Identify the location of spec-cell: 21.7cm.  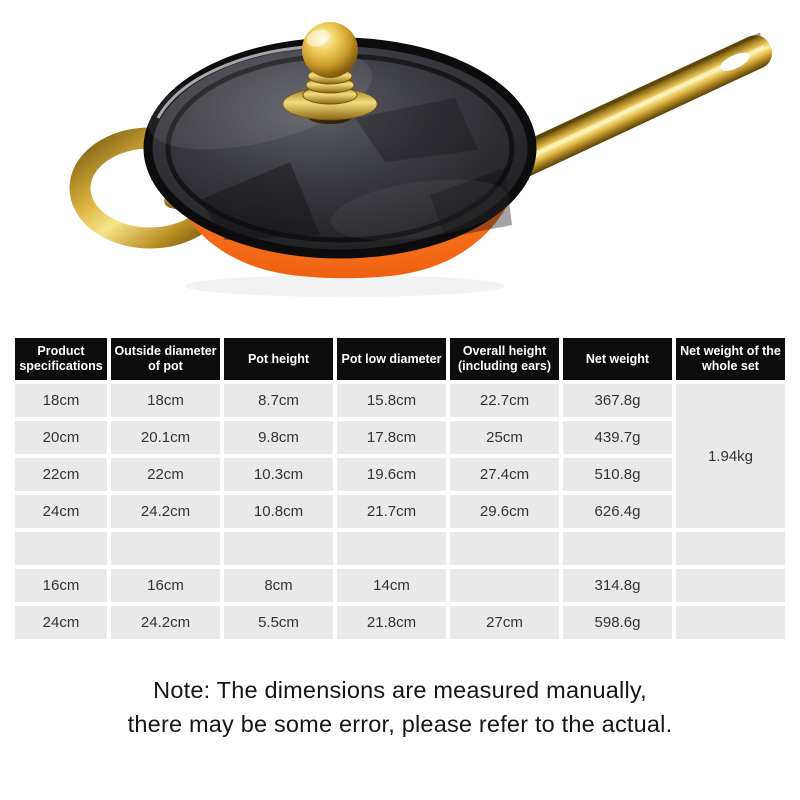
(391, 511).